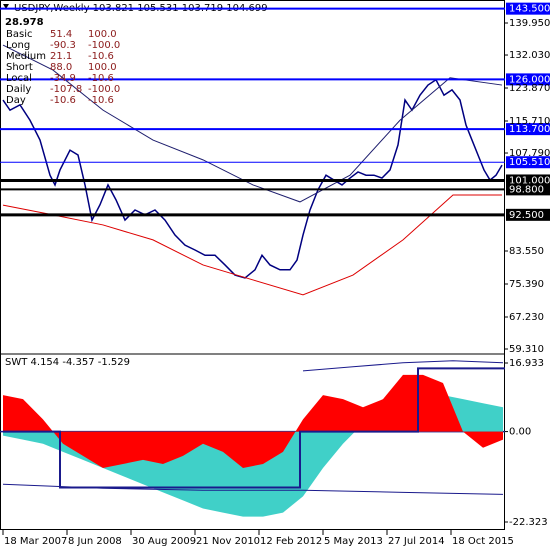  Describe the element at coordinates (164, 541) in the screenshot. I see `x-tick-label: 30 Aug 2009` at that location.